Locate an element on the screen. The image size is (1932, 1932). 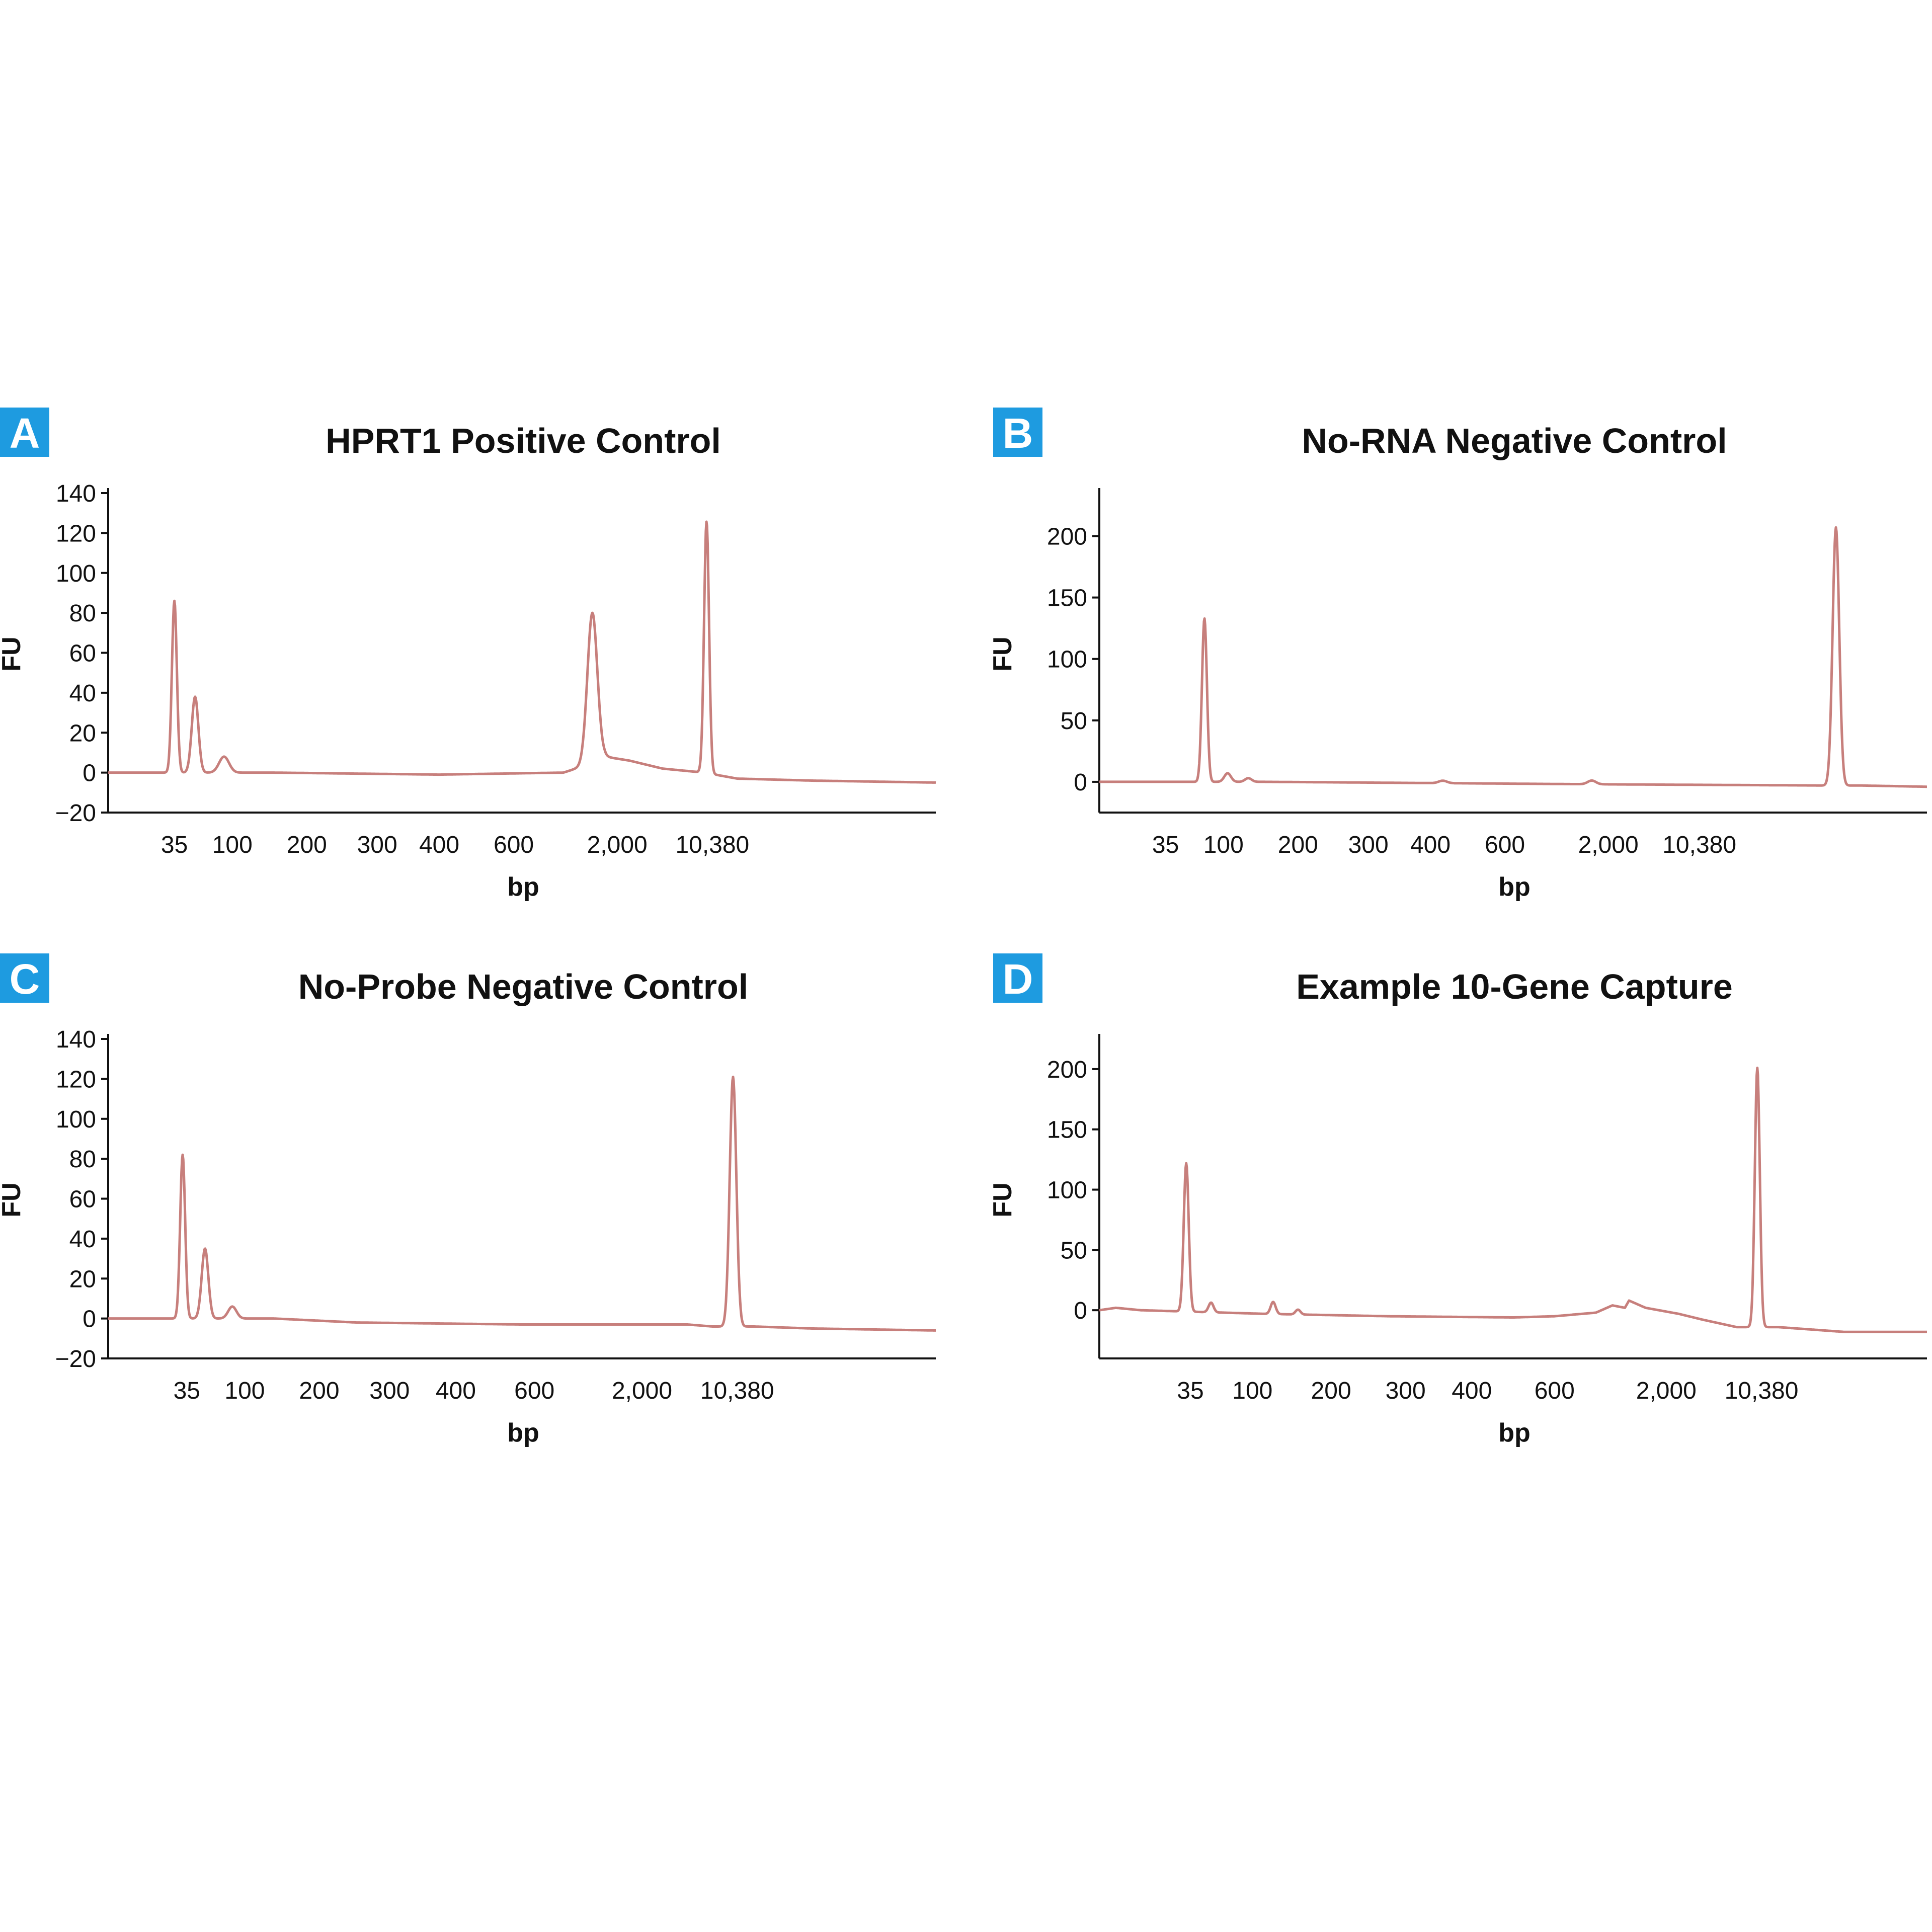
panel-label: D is located at coordinates (1018, 979).